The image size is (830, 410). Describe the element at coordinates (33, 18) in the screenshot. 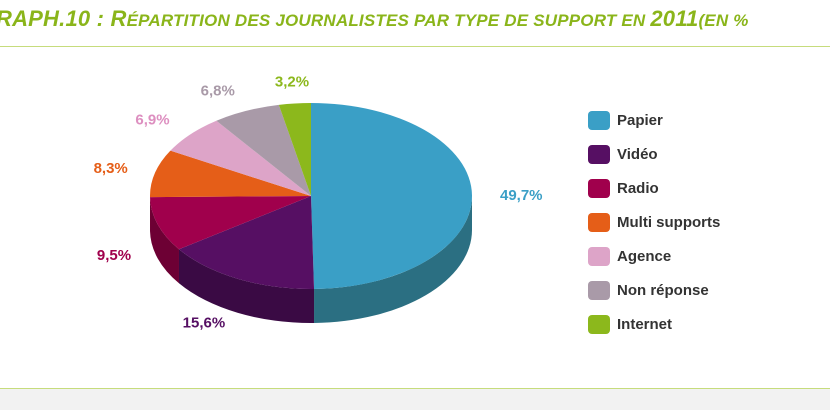

I see `title-prefix: RAPH.` at that location.